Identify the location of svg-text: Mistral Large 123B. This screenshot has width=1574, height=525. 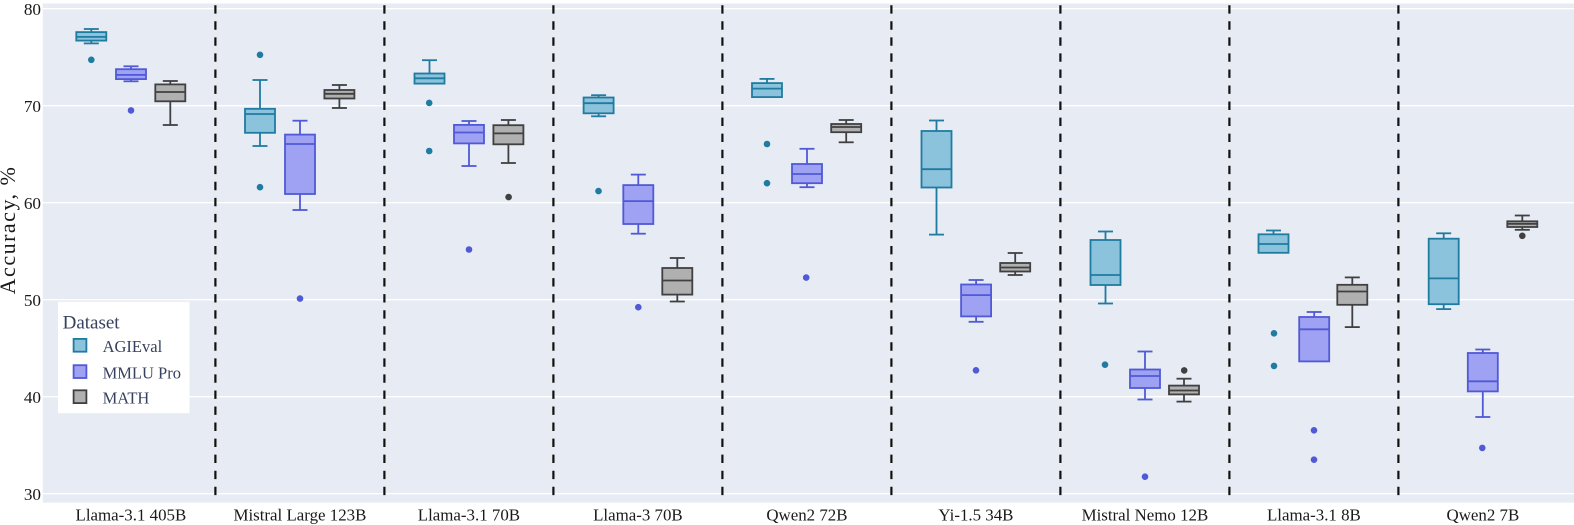
(299, 514).